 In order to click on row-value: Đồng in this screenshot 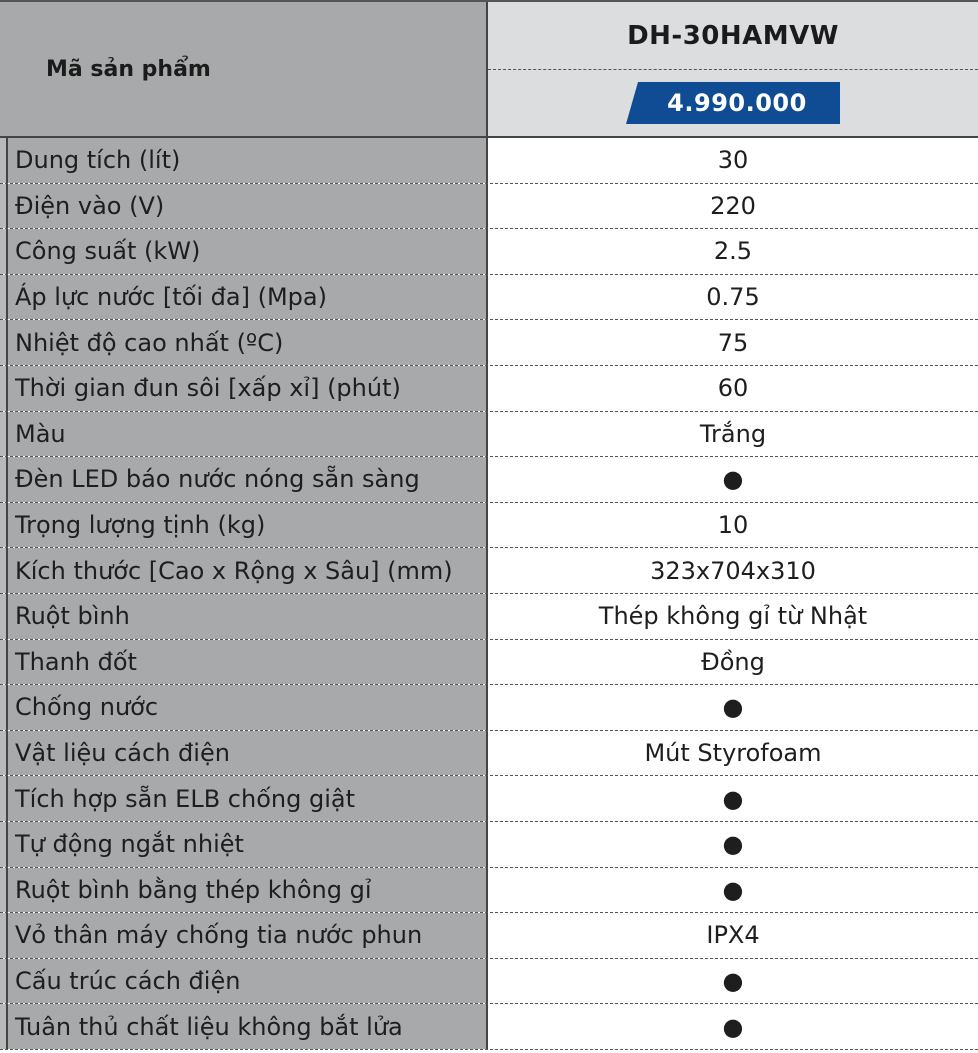, I will do `click(733, 662)`.